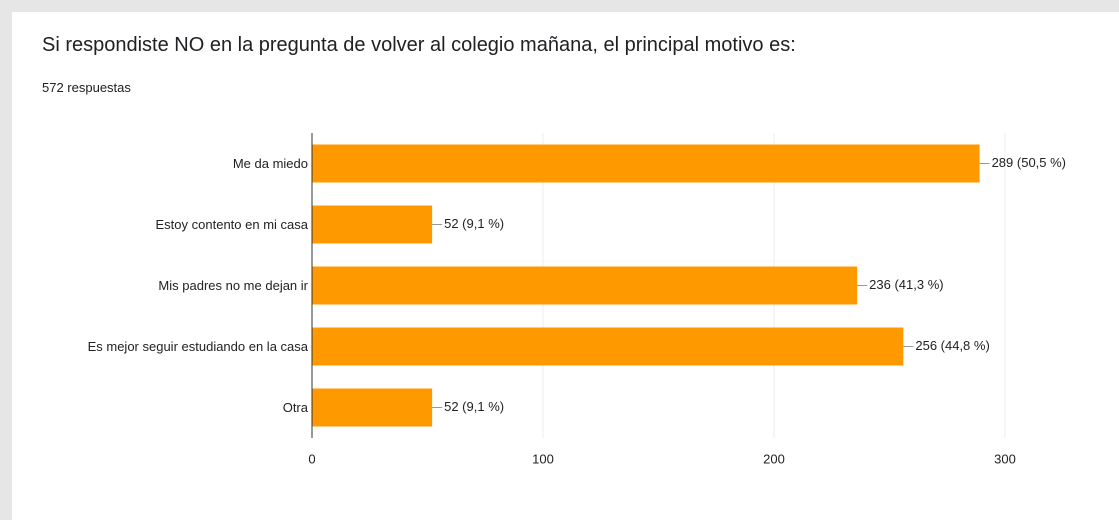 The image size is (1119, 520). Describe the element at coordinates (1005, 458) in the screenshot. I see `x-tick-label: 300` at that location.